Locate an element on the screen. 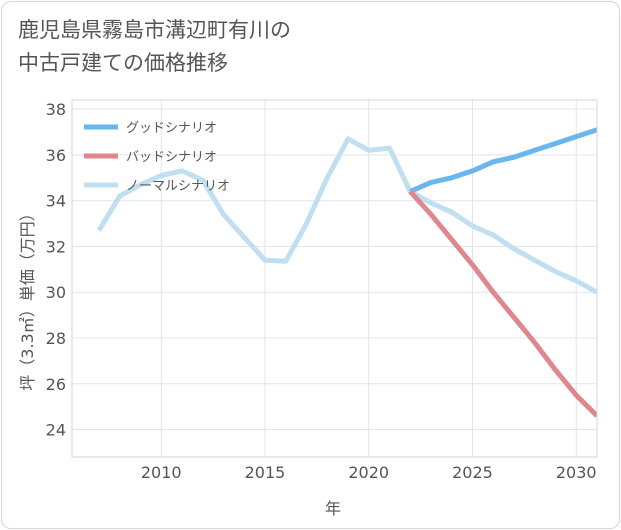 This screenshot has height=530, width=621. x-tick-label: 2015 is located at coordinates (265, 472).